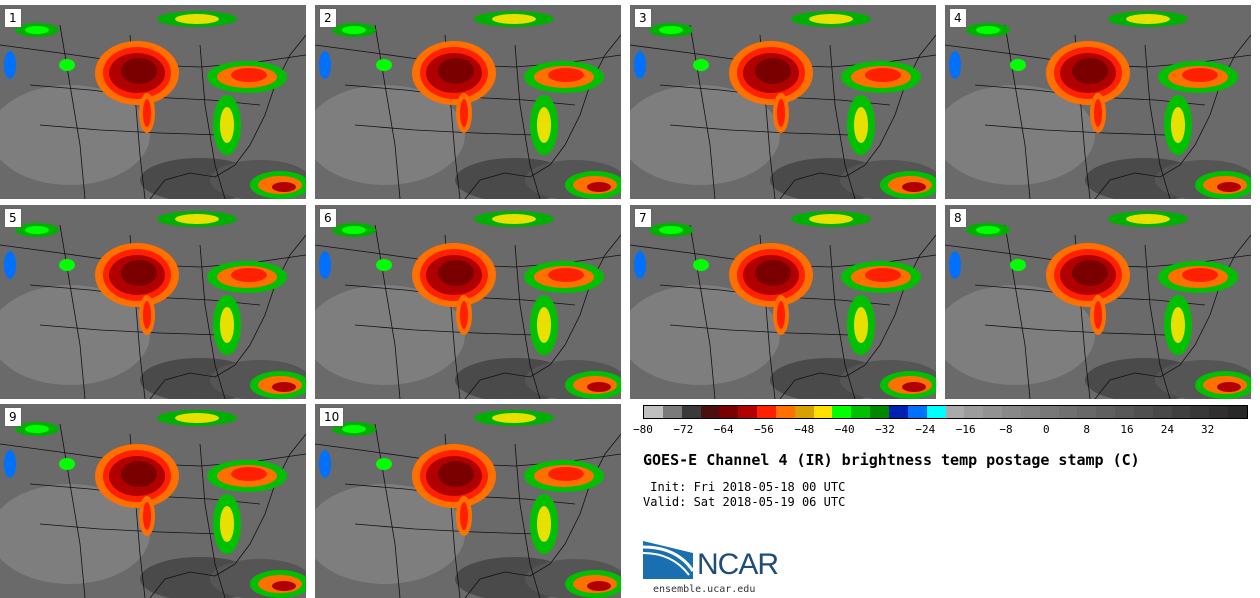 The image size is (1260, 598). I want to click on colorbar-tick-label: −40, so click(844, 429).